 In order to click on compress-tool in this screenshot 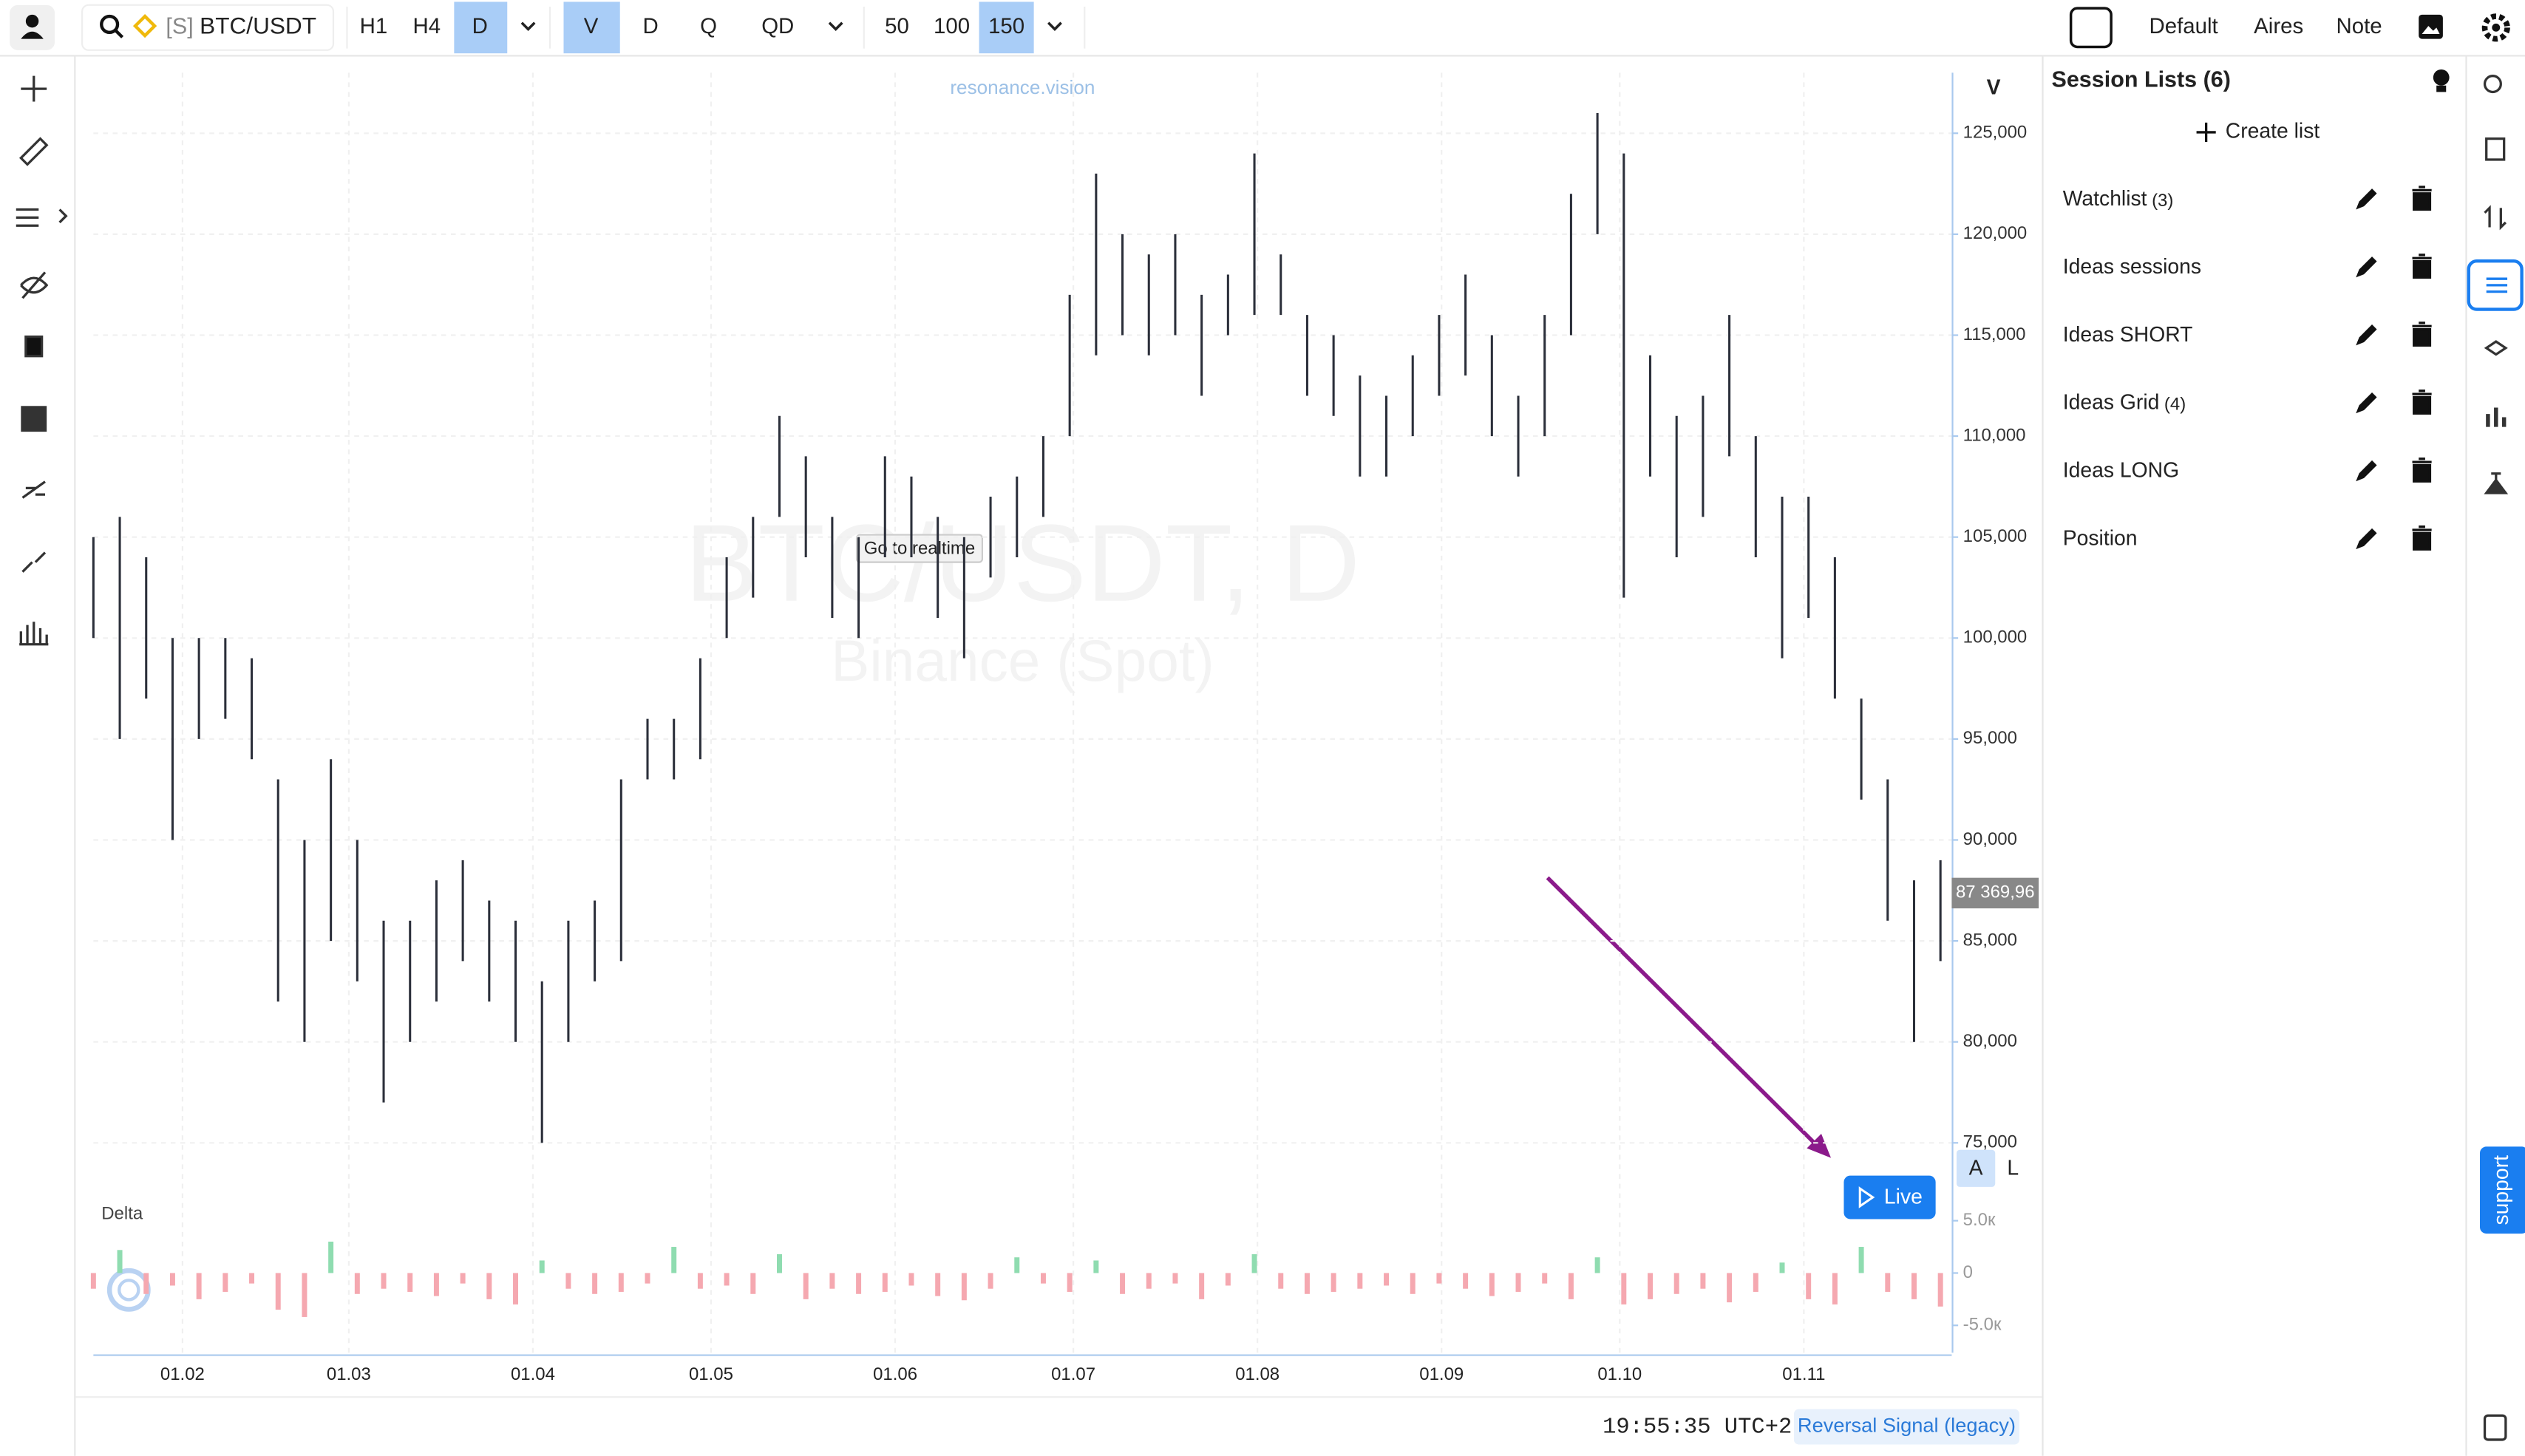, I will do `click(34, 562)`.